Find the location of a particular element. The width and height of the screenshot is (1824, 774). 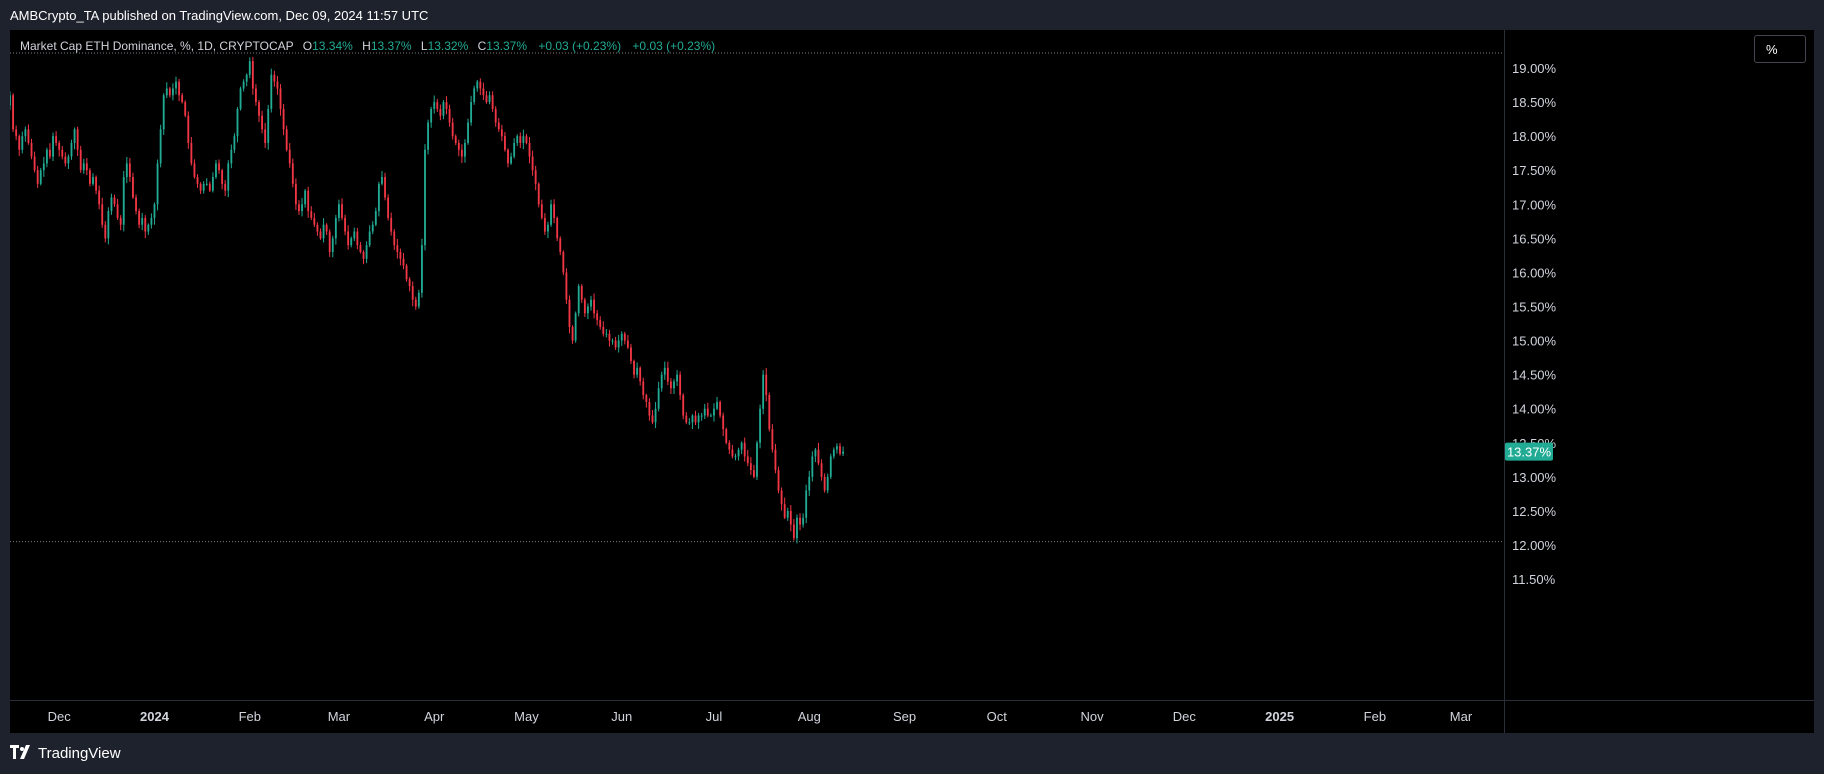

y-tick-label: 14.50% is located at coordinates (1534, 375).